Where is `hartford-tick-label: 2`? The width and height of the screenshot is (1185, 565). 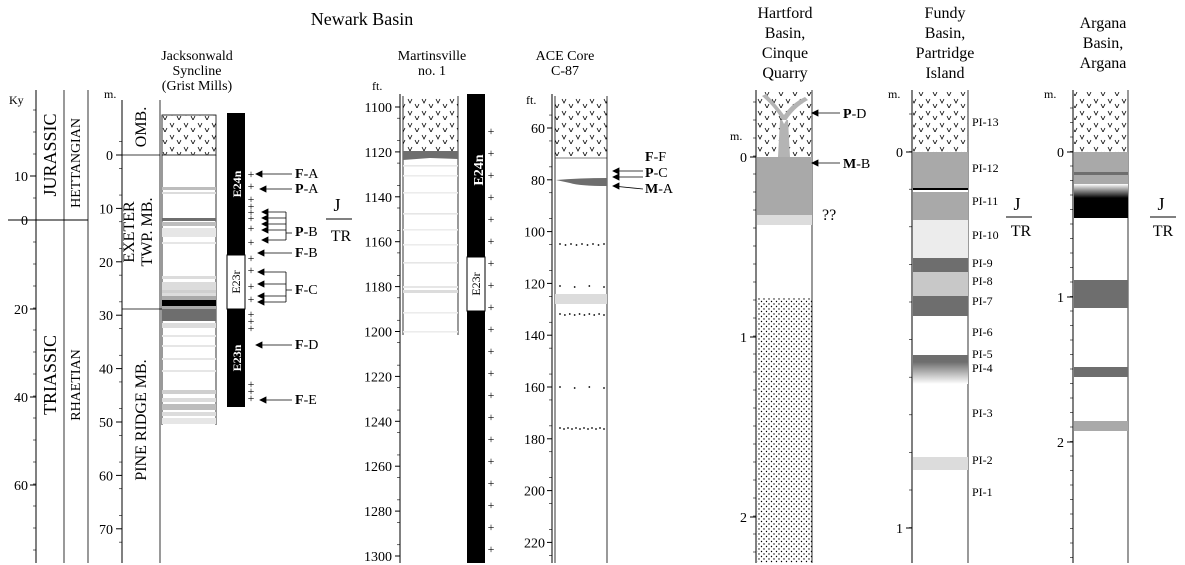 hartford-tick-label: 2 is located at coordinates (743, 518).